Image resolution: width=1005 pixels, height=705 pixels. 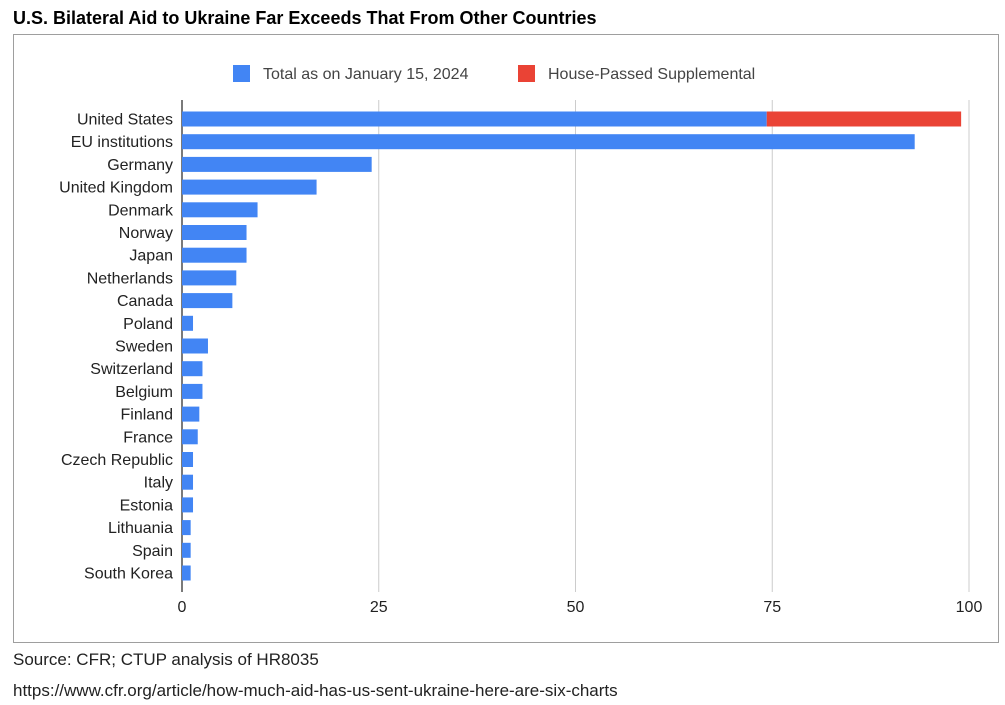 What do you see at coordinates (144, 392) in the screenshot?
I see `category-label: Belgium` at bounding box center [144, 392].